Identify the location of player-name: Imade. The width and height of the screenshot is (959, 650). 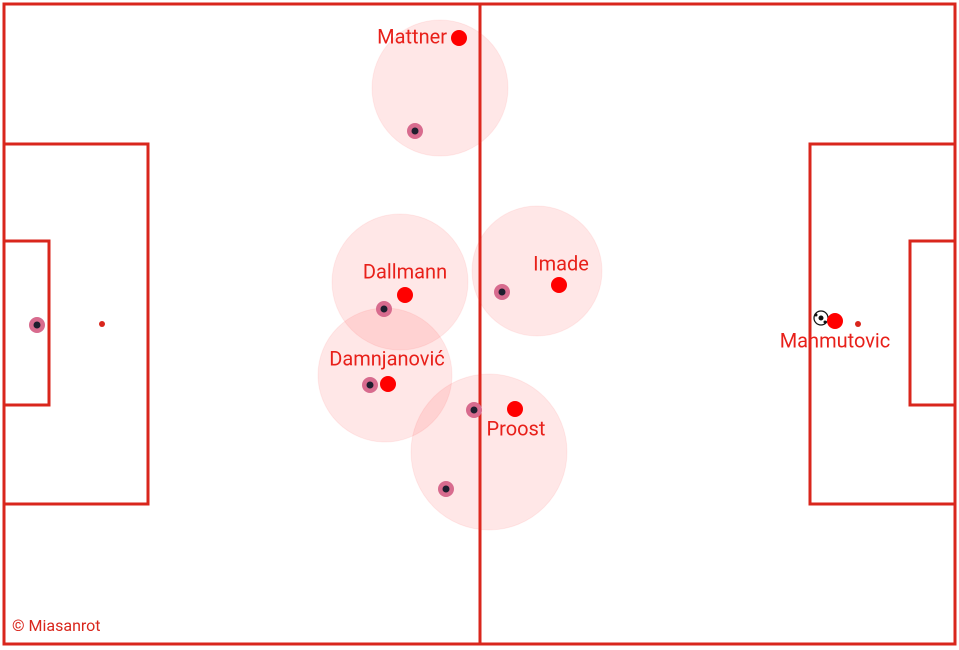
(561, 263).